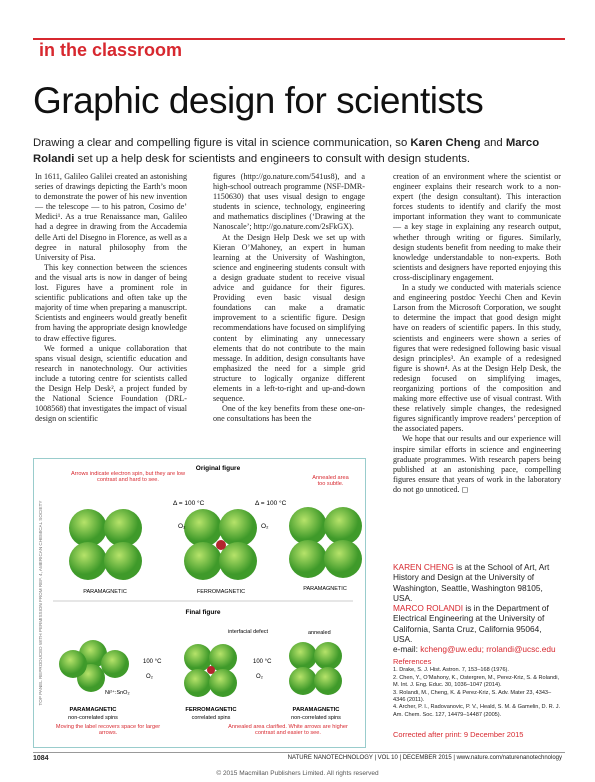 The image size is (595, 782). I want to click on page-number: 1084, so click(41, 758).